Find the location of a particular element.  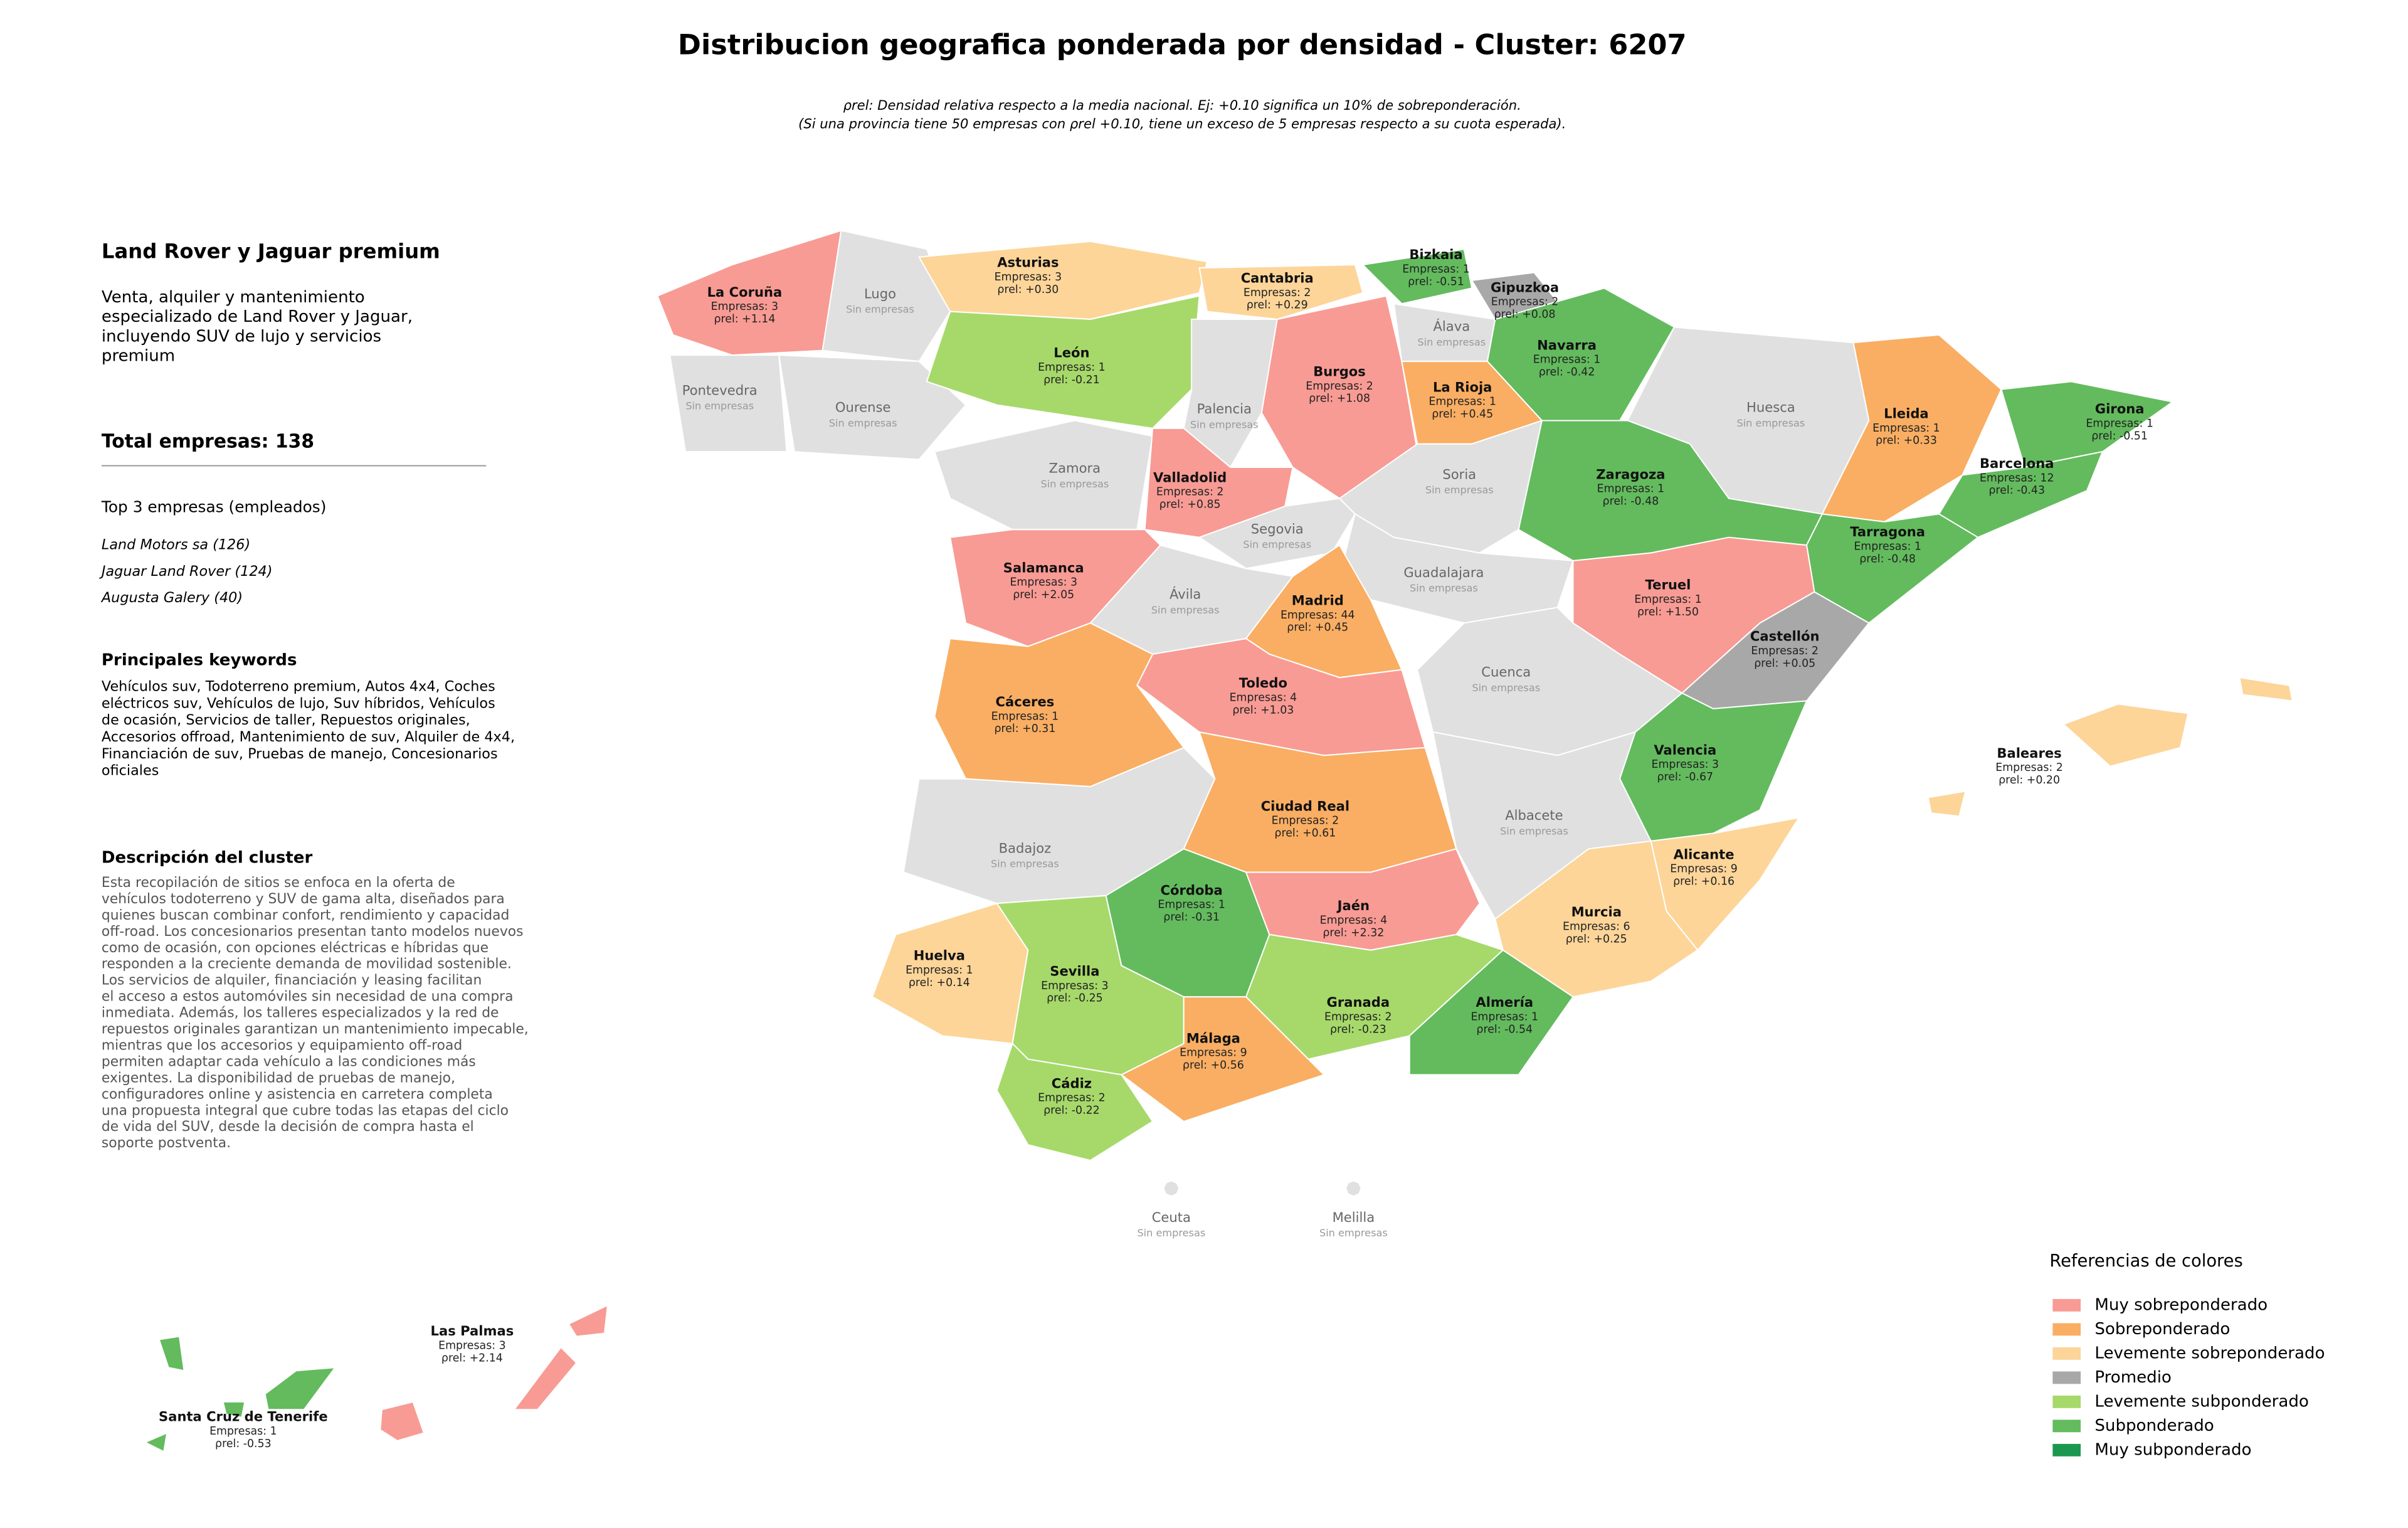

province-rho: ρrel: -0.54 is located at coordinates (1504, 1029).